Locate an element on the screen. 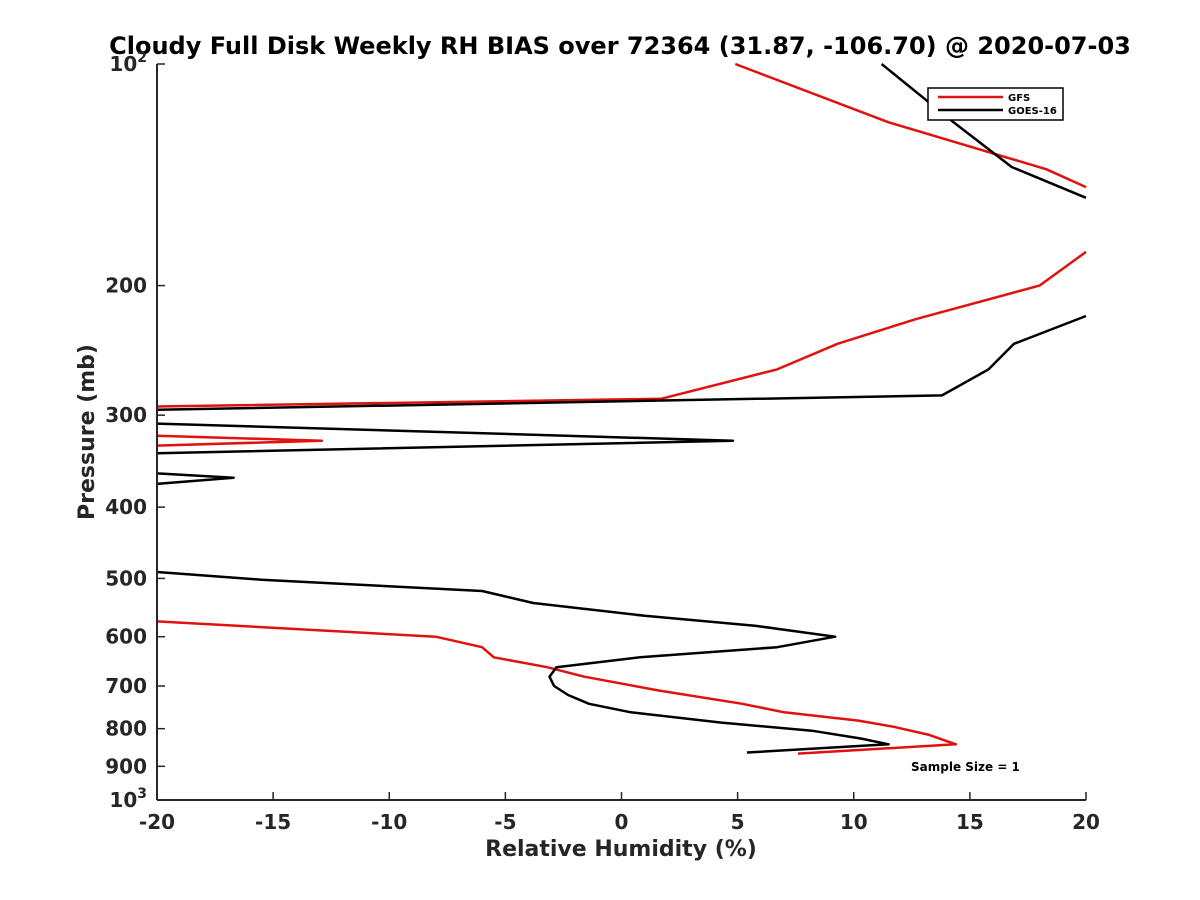 This screenshot has width=1200, height=900. legend: GFS GOES-16 is located at coordinates (995, 104).